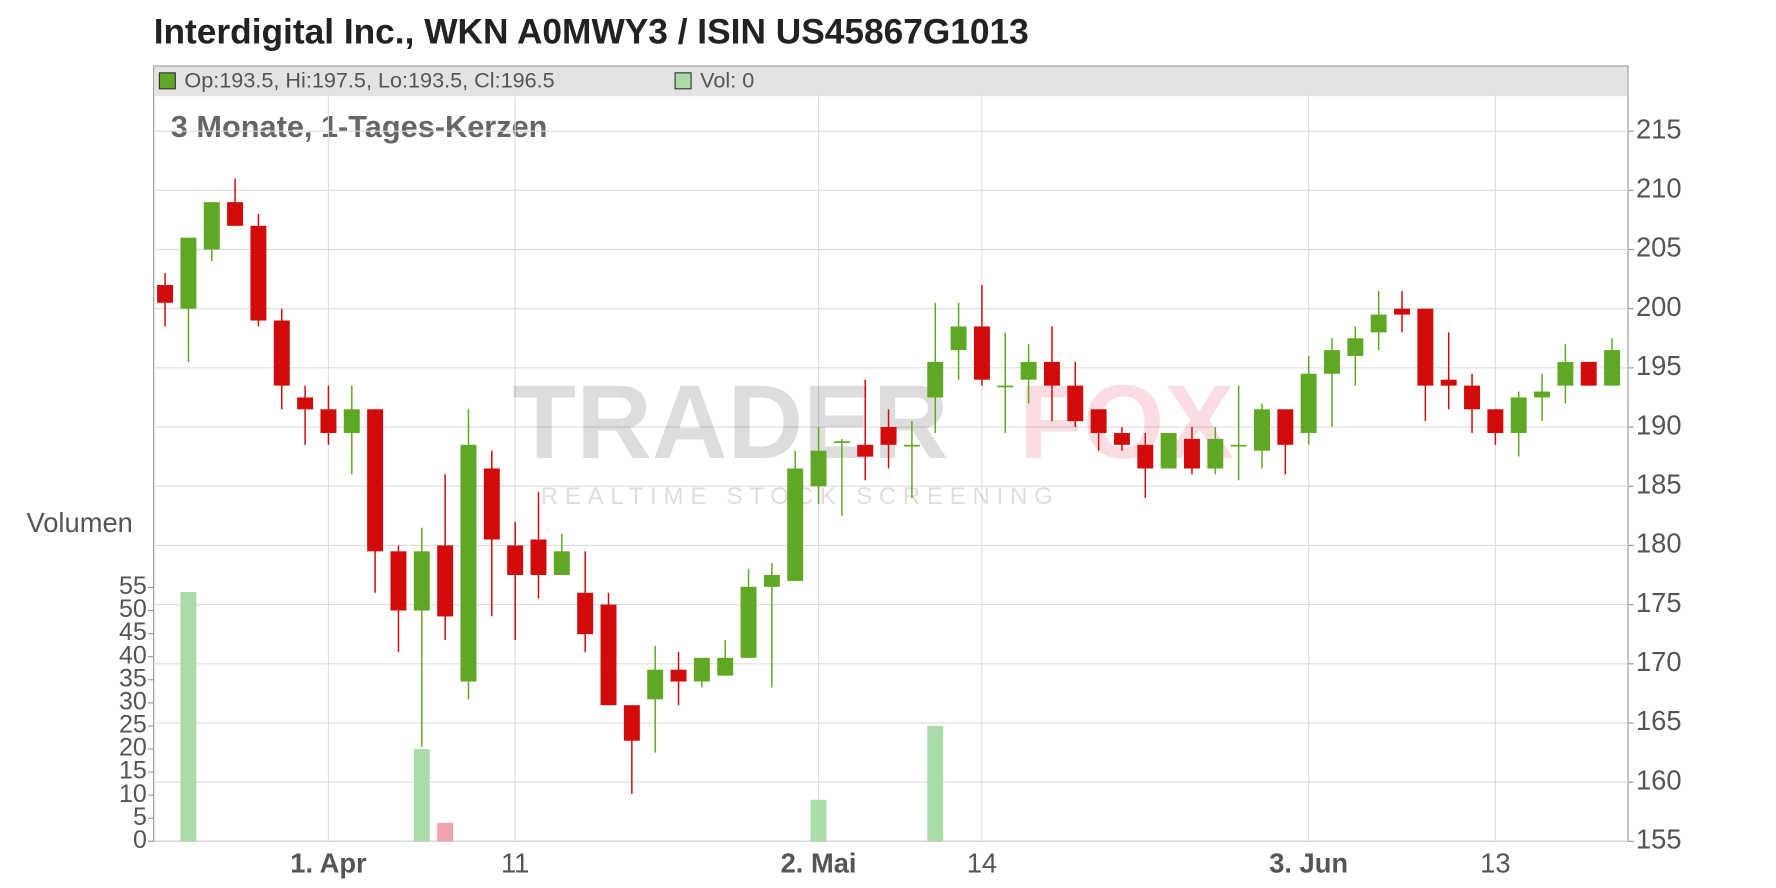 Image resolution: width=1776 pixels, height=888 pixels. What do you see at coordinates (1659, 543) in the screenshot?
I see `y-tick-label: 180` at bounding box center [1659, 543].